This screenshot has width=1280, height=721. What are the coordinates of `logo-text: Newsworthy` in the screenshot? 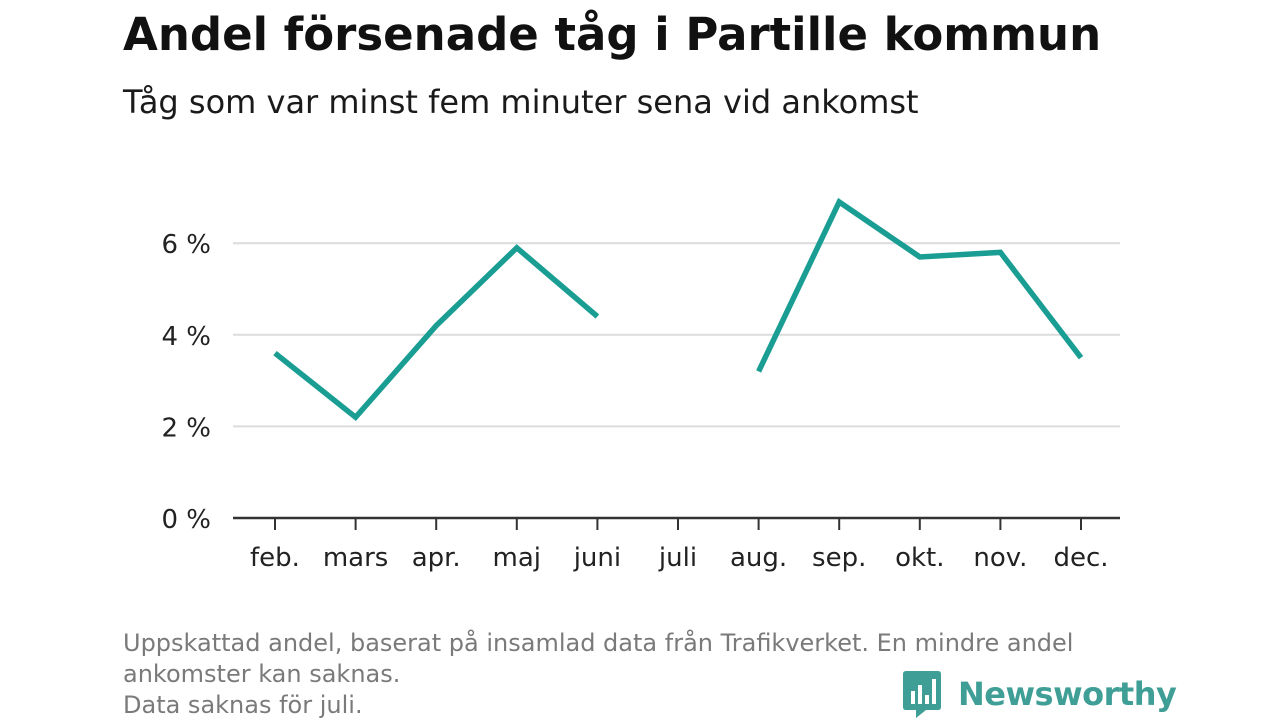 It's located at (1067, 694).